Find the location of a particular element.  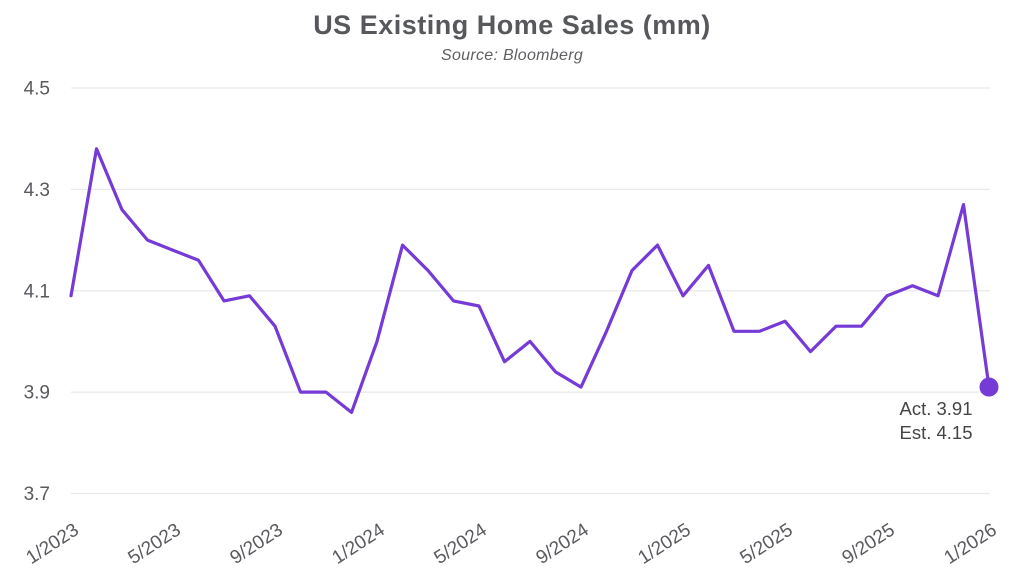

last-point-marker is located at coordinates (989, 387).